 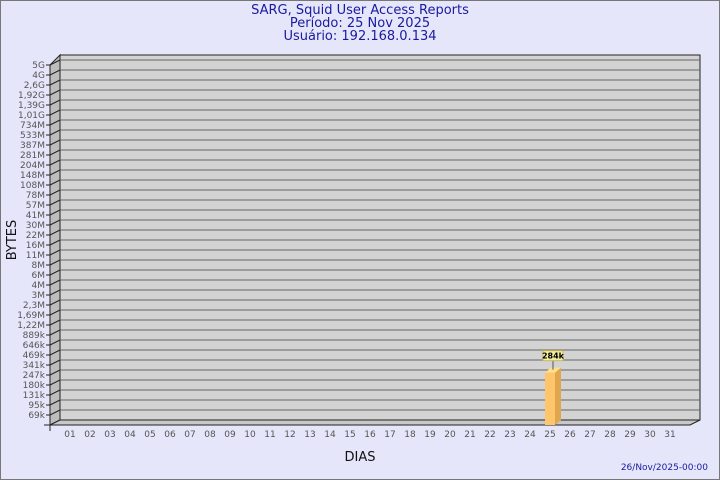 What do you see at coordinates (34, 356) in the screenshot?
I see `y-tick-label: 469k` at bounding box center [34, 356].